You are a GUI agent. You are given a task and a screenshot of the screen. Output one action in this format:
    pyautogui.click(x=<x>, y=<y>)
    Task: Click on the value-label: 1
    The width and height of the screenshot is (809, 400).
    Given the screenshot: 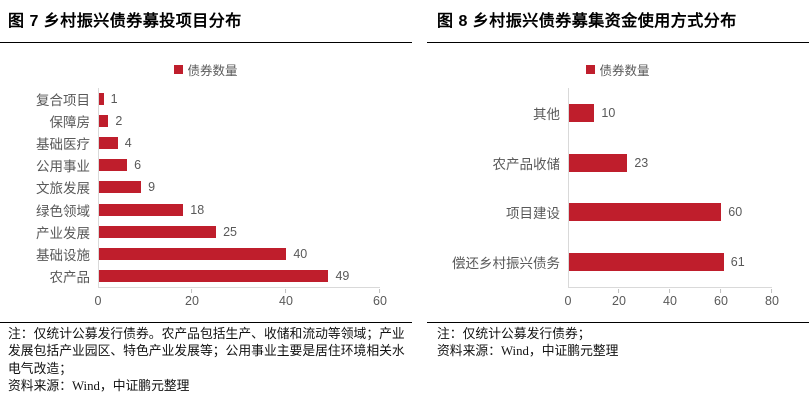 What is the action you would take?
    pyautogui.click(x=114, y=99)
    